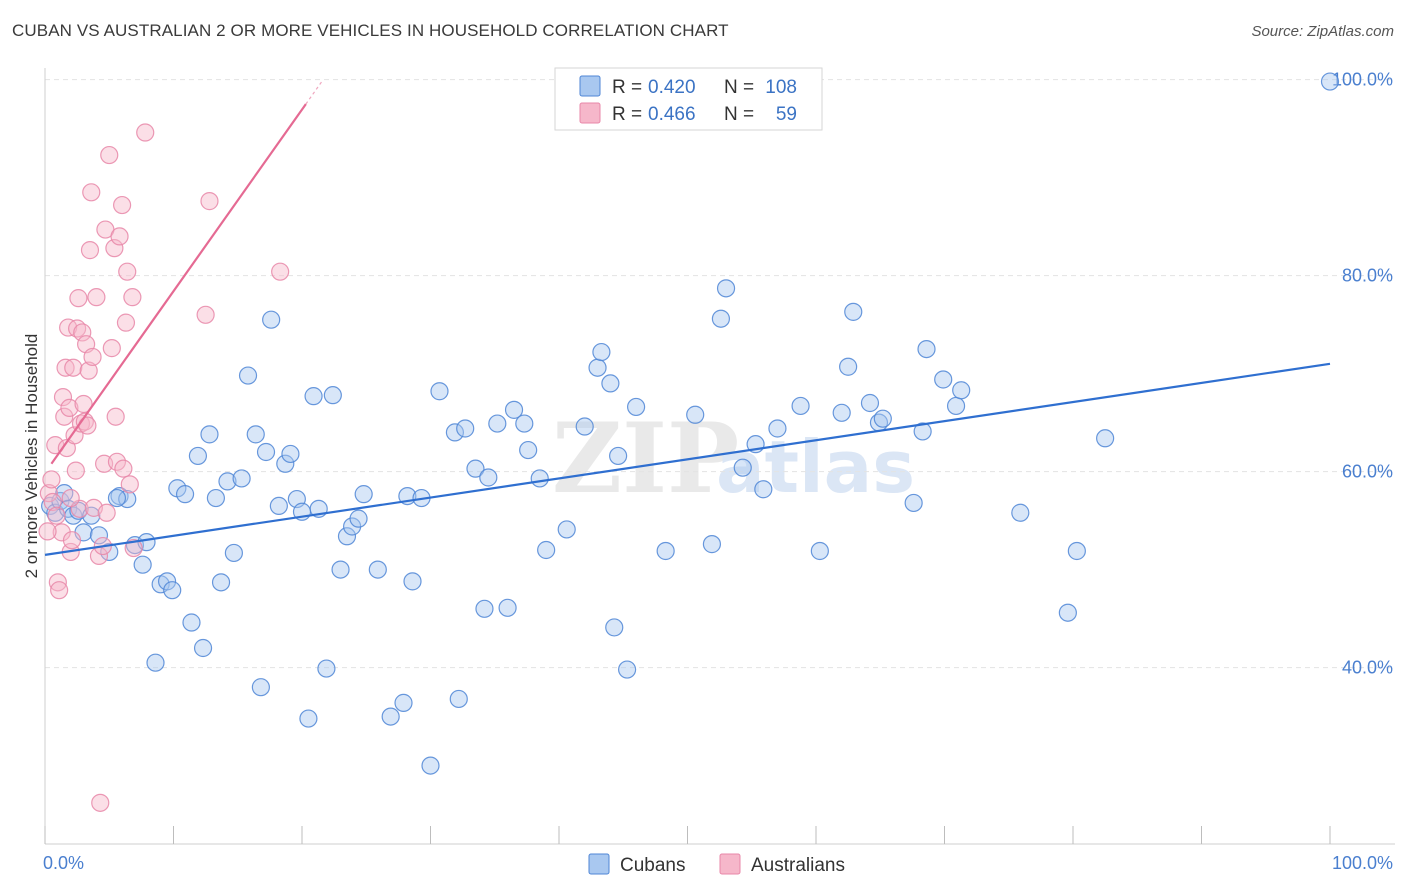 Image resolution: width=1406 pixels, height=892 pixels. Describe the element at coordinates (1362, 863) in the screenshot. I see `x-tick-label: 100.0%` at that location.